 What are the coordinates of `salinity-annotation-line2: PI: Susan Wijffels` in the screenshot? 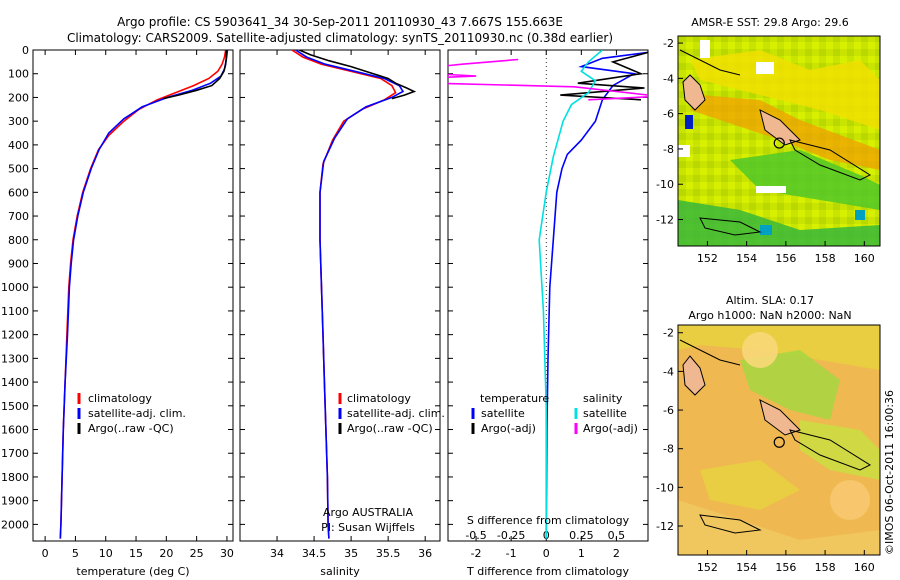 It's located at (368, 527).